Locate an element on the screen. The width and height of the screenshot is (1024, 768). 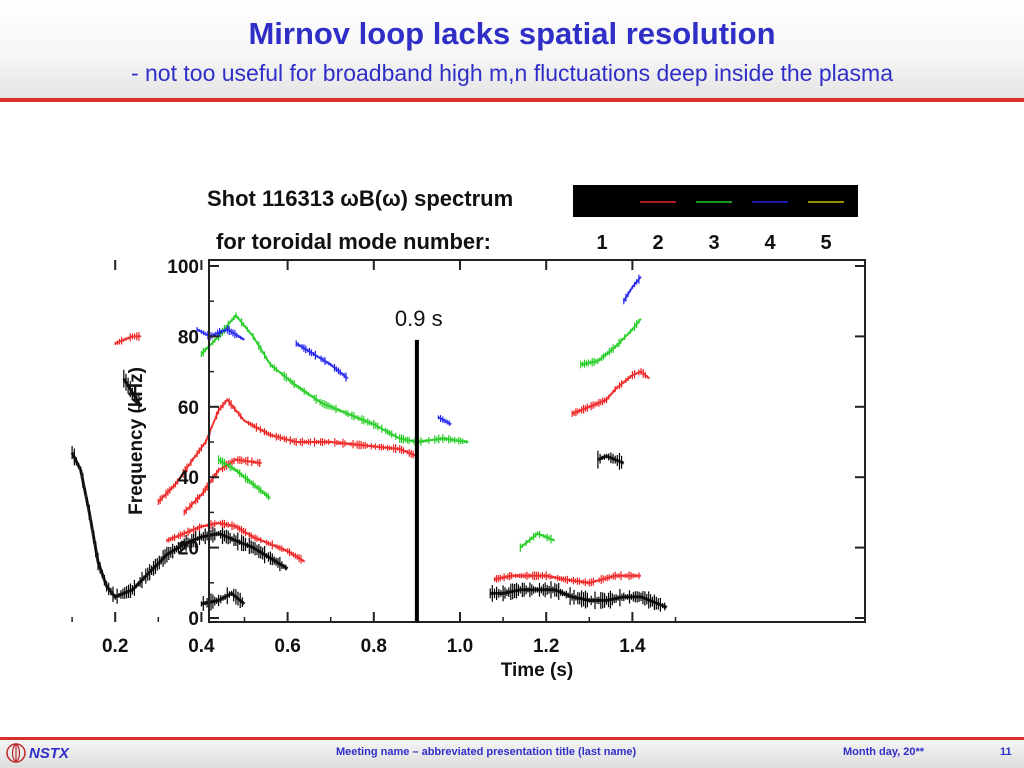
nstx-logo-icon is located at coordinates (16, 753).